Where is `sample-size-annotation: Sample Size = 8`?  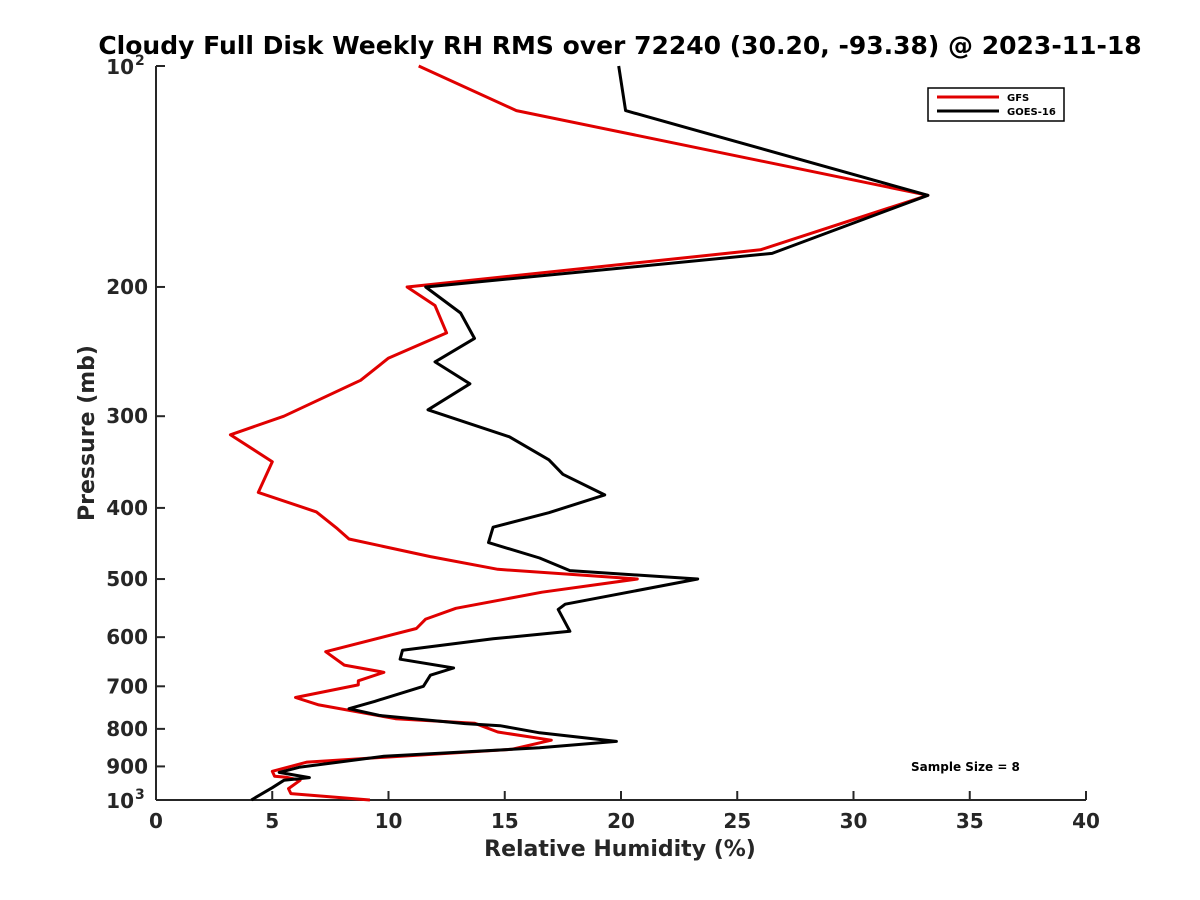
sample-size-annotation: Sample Size = 8 is located at coordinates (965, 767).